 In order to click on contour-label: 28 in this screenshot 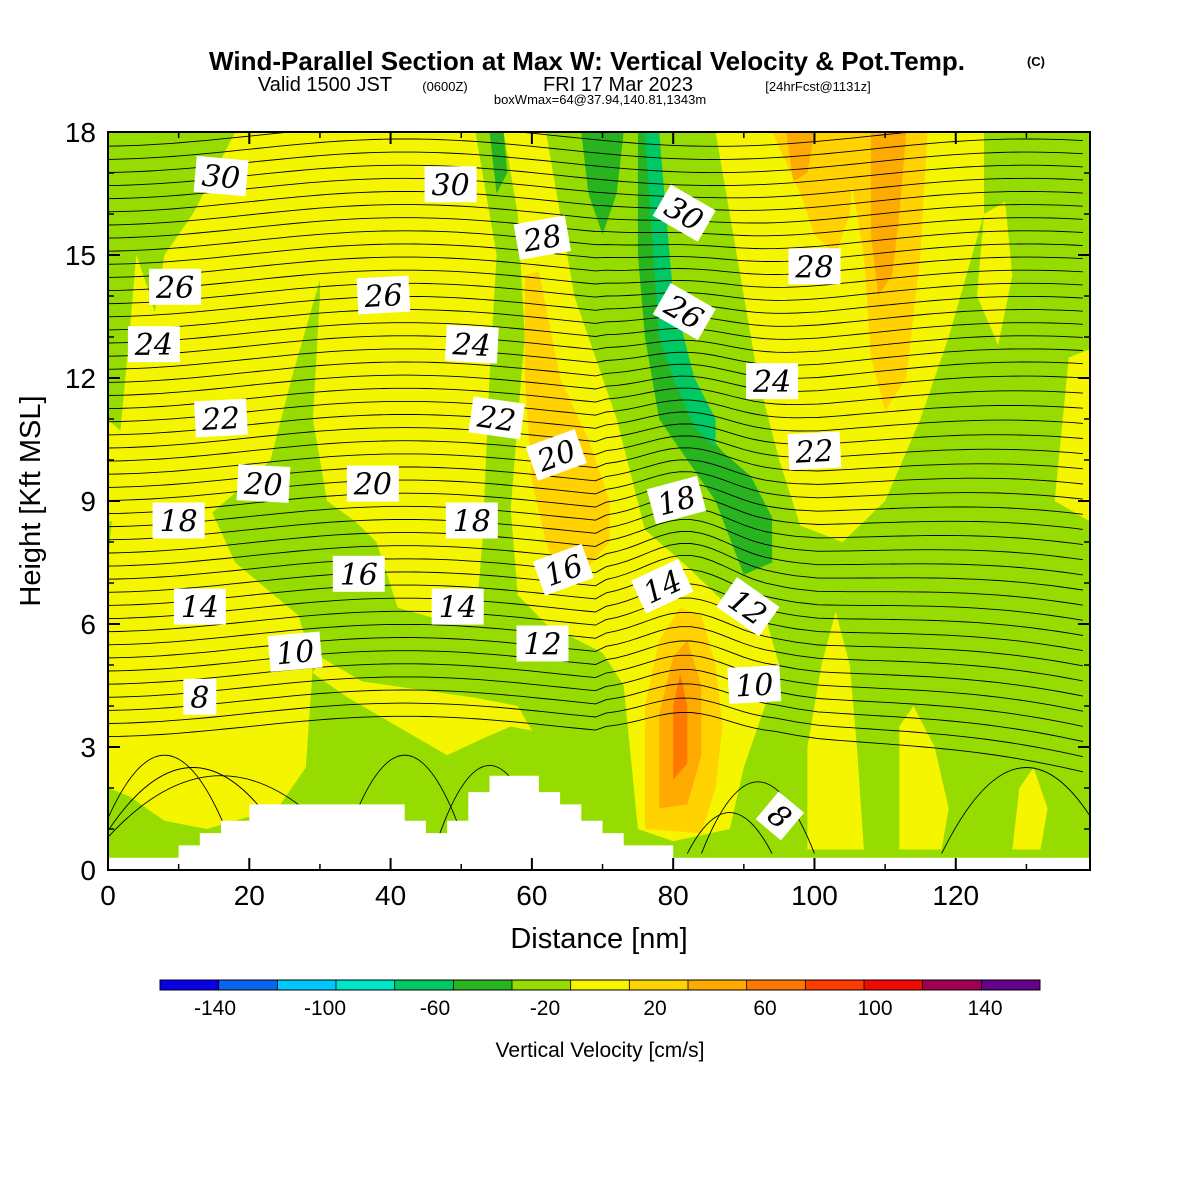, I will do `click(542, 237)`.